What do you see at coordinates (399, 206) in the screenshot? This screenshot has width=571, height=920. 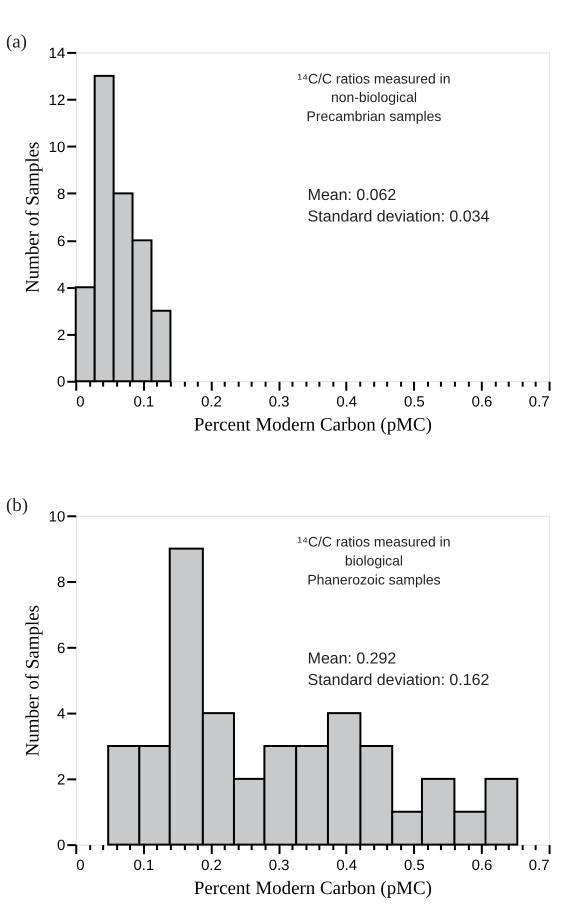 I see `annotation: Mean: 0.062 Standard deviation: 0.034` at bounding box center [399, 206].